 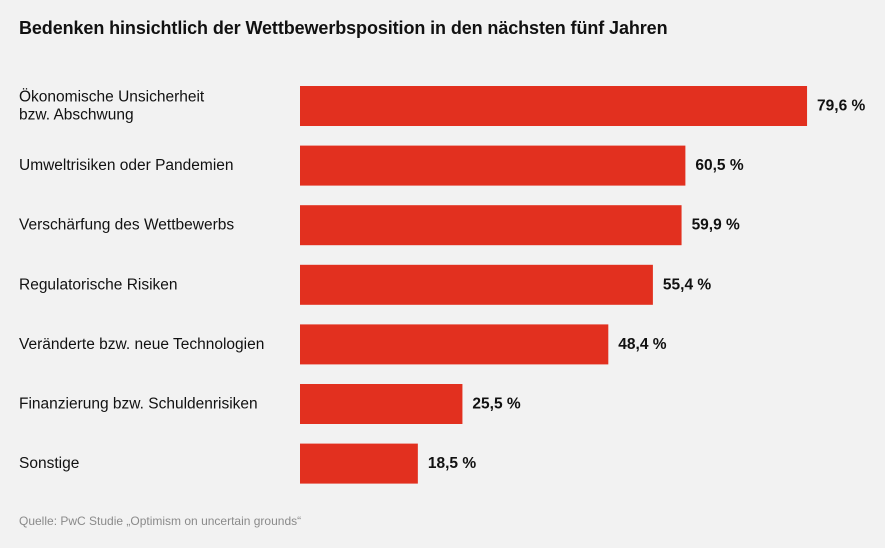 I want to click on value-label-5: 48,4 %, so click(x=642, y=344).